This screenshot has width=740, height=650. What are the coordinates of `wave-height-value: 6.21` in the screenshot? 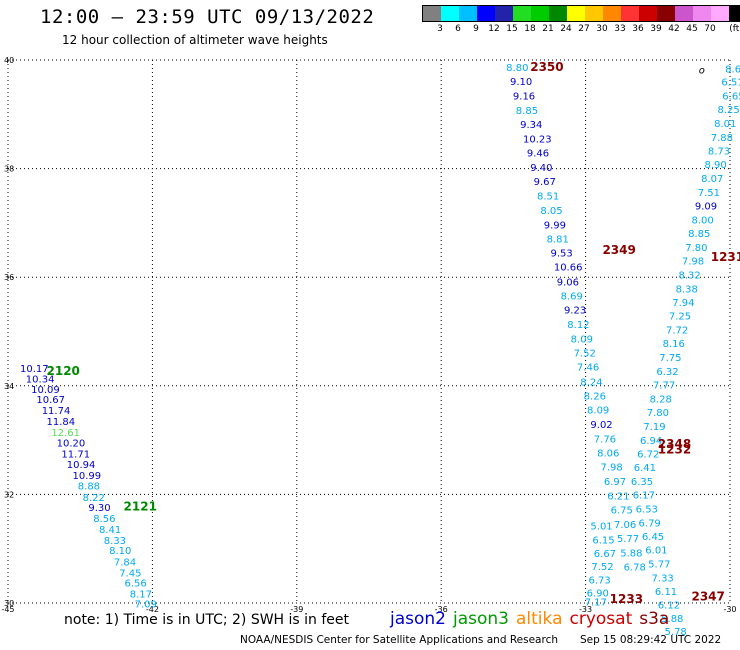 It's located at (618, 496).